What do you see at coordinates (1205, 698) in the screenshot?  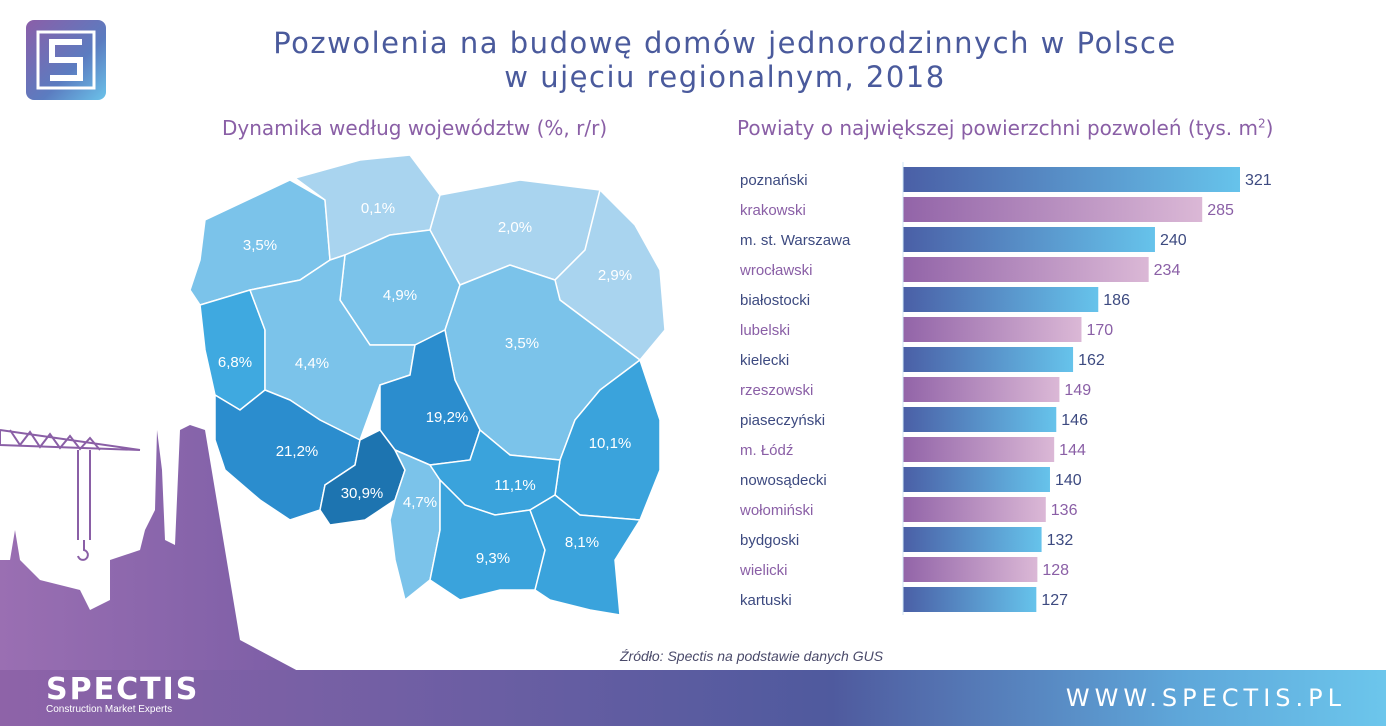 I see `website-link: WWW.SPECTIS.PL` at bounding box center [1205, 698].